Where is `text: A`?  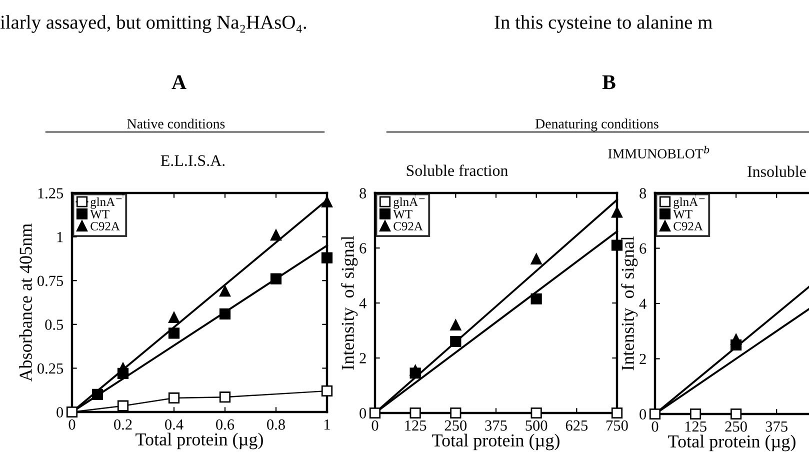
text: A is located at coordinates (179, 82).